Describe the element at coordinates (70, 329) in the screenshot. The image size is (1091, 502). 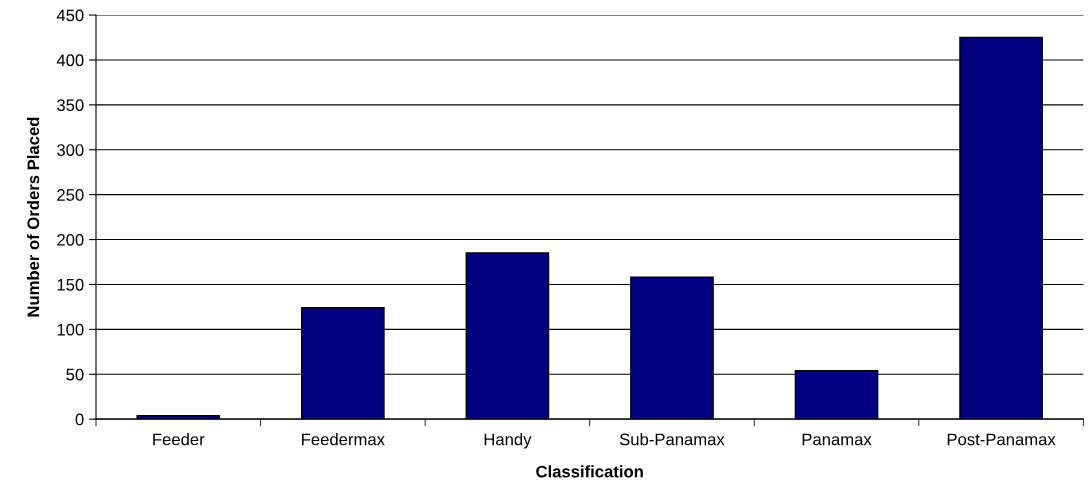
I see `y-tick-label: 100` at that location.